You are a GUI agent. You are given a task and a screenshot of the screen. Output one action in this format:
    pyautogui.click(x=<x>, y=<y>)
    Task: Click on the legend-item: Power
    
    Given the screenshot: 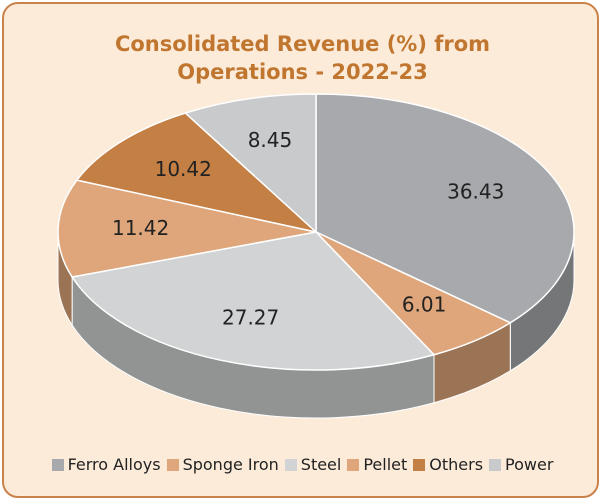 What is the action you would take?
    pyautogui.click(x=521, y=464)
    